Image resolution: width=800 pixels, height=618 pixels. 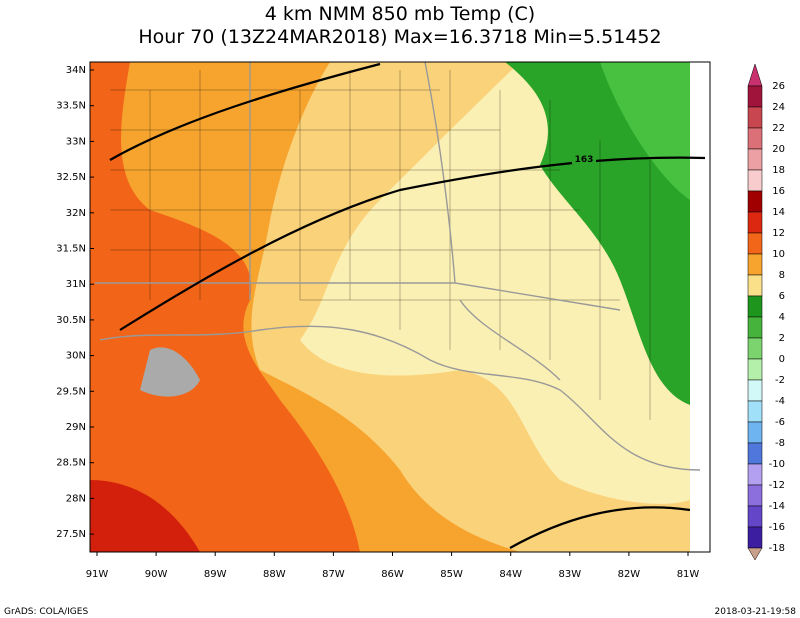 I want to click on colorbar-label: 4, so click(x=782, y=317).